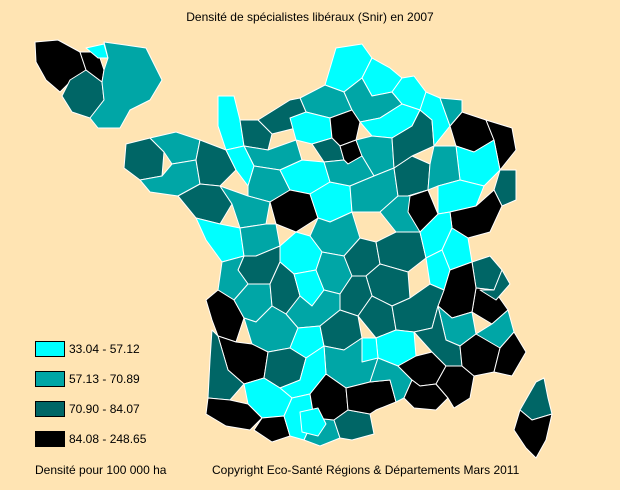 Image resolution: width=620 pixels, height=490 pixels. Describe the element at coordinates (272, 429) in the screenshot. I see `region-hautes-pyrenees` at that location.